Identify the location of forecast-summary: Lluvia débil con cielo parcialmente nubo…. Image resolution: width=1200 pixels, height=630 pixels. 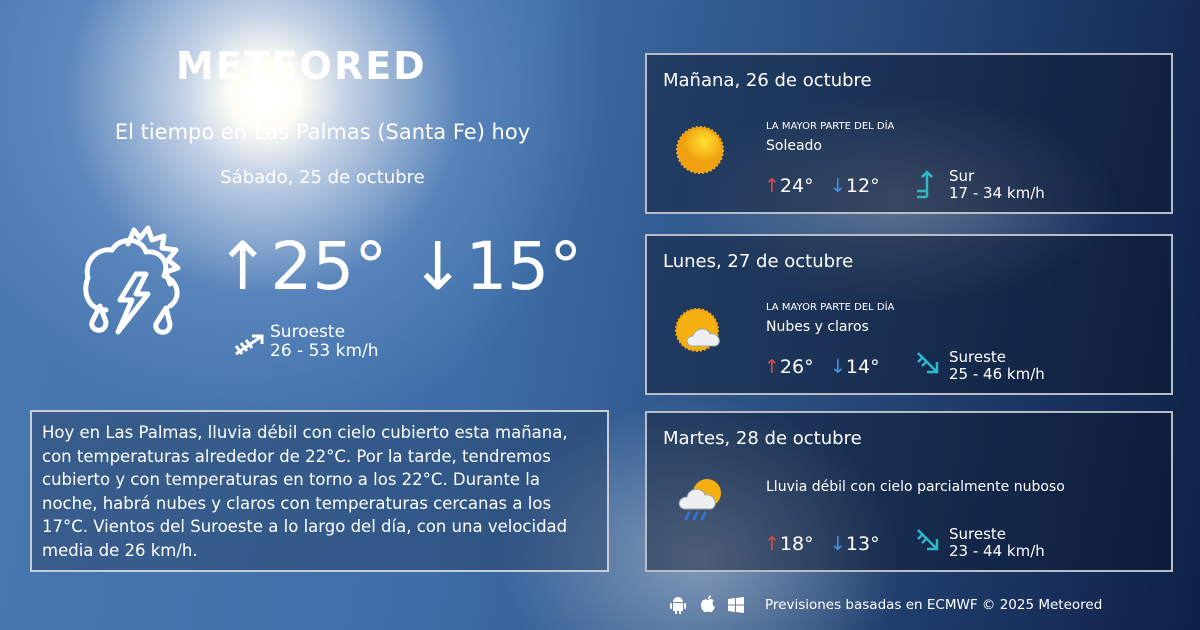
(915, 487).